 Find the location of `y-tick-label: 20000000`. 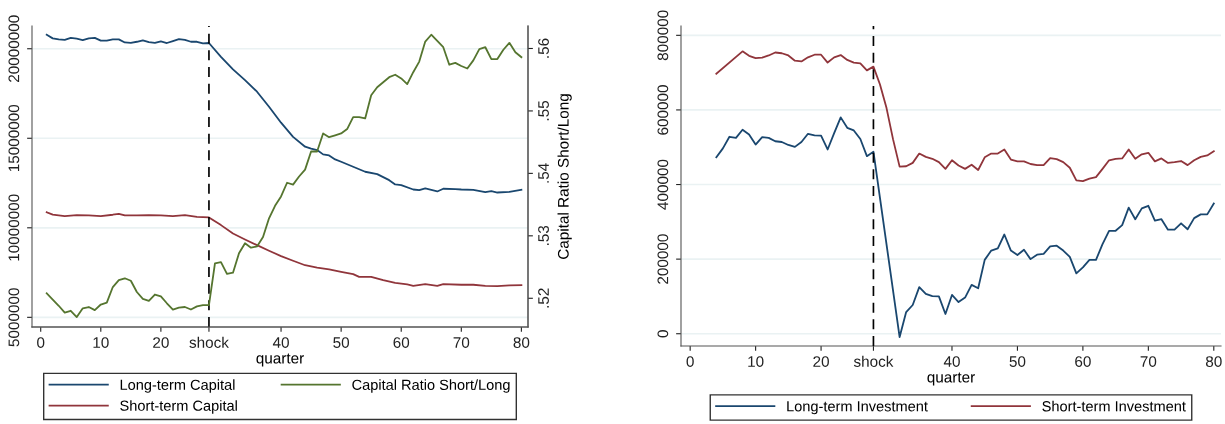

y-tick-label: 20000000 is located at coordinates (14, 48).